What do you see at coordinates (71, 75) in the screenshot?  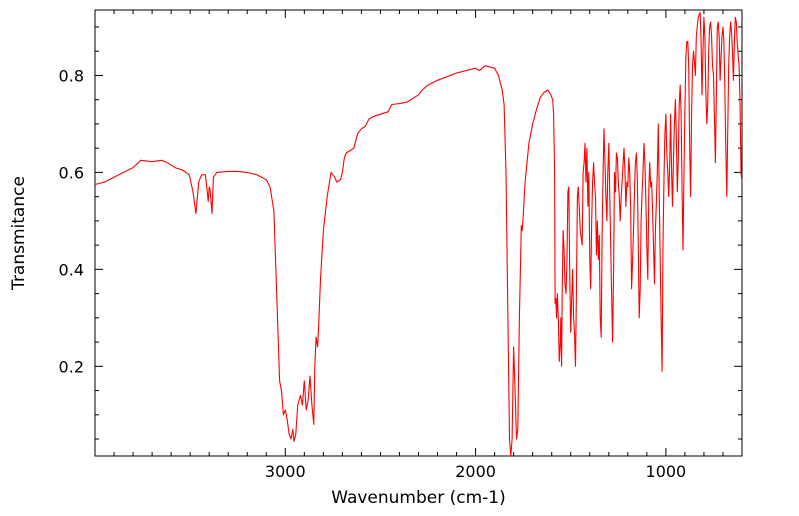 I see `y-tick-label: 0.8` at bounding box center [71, 75].